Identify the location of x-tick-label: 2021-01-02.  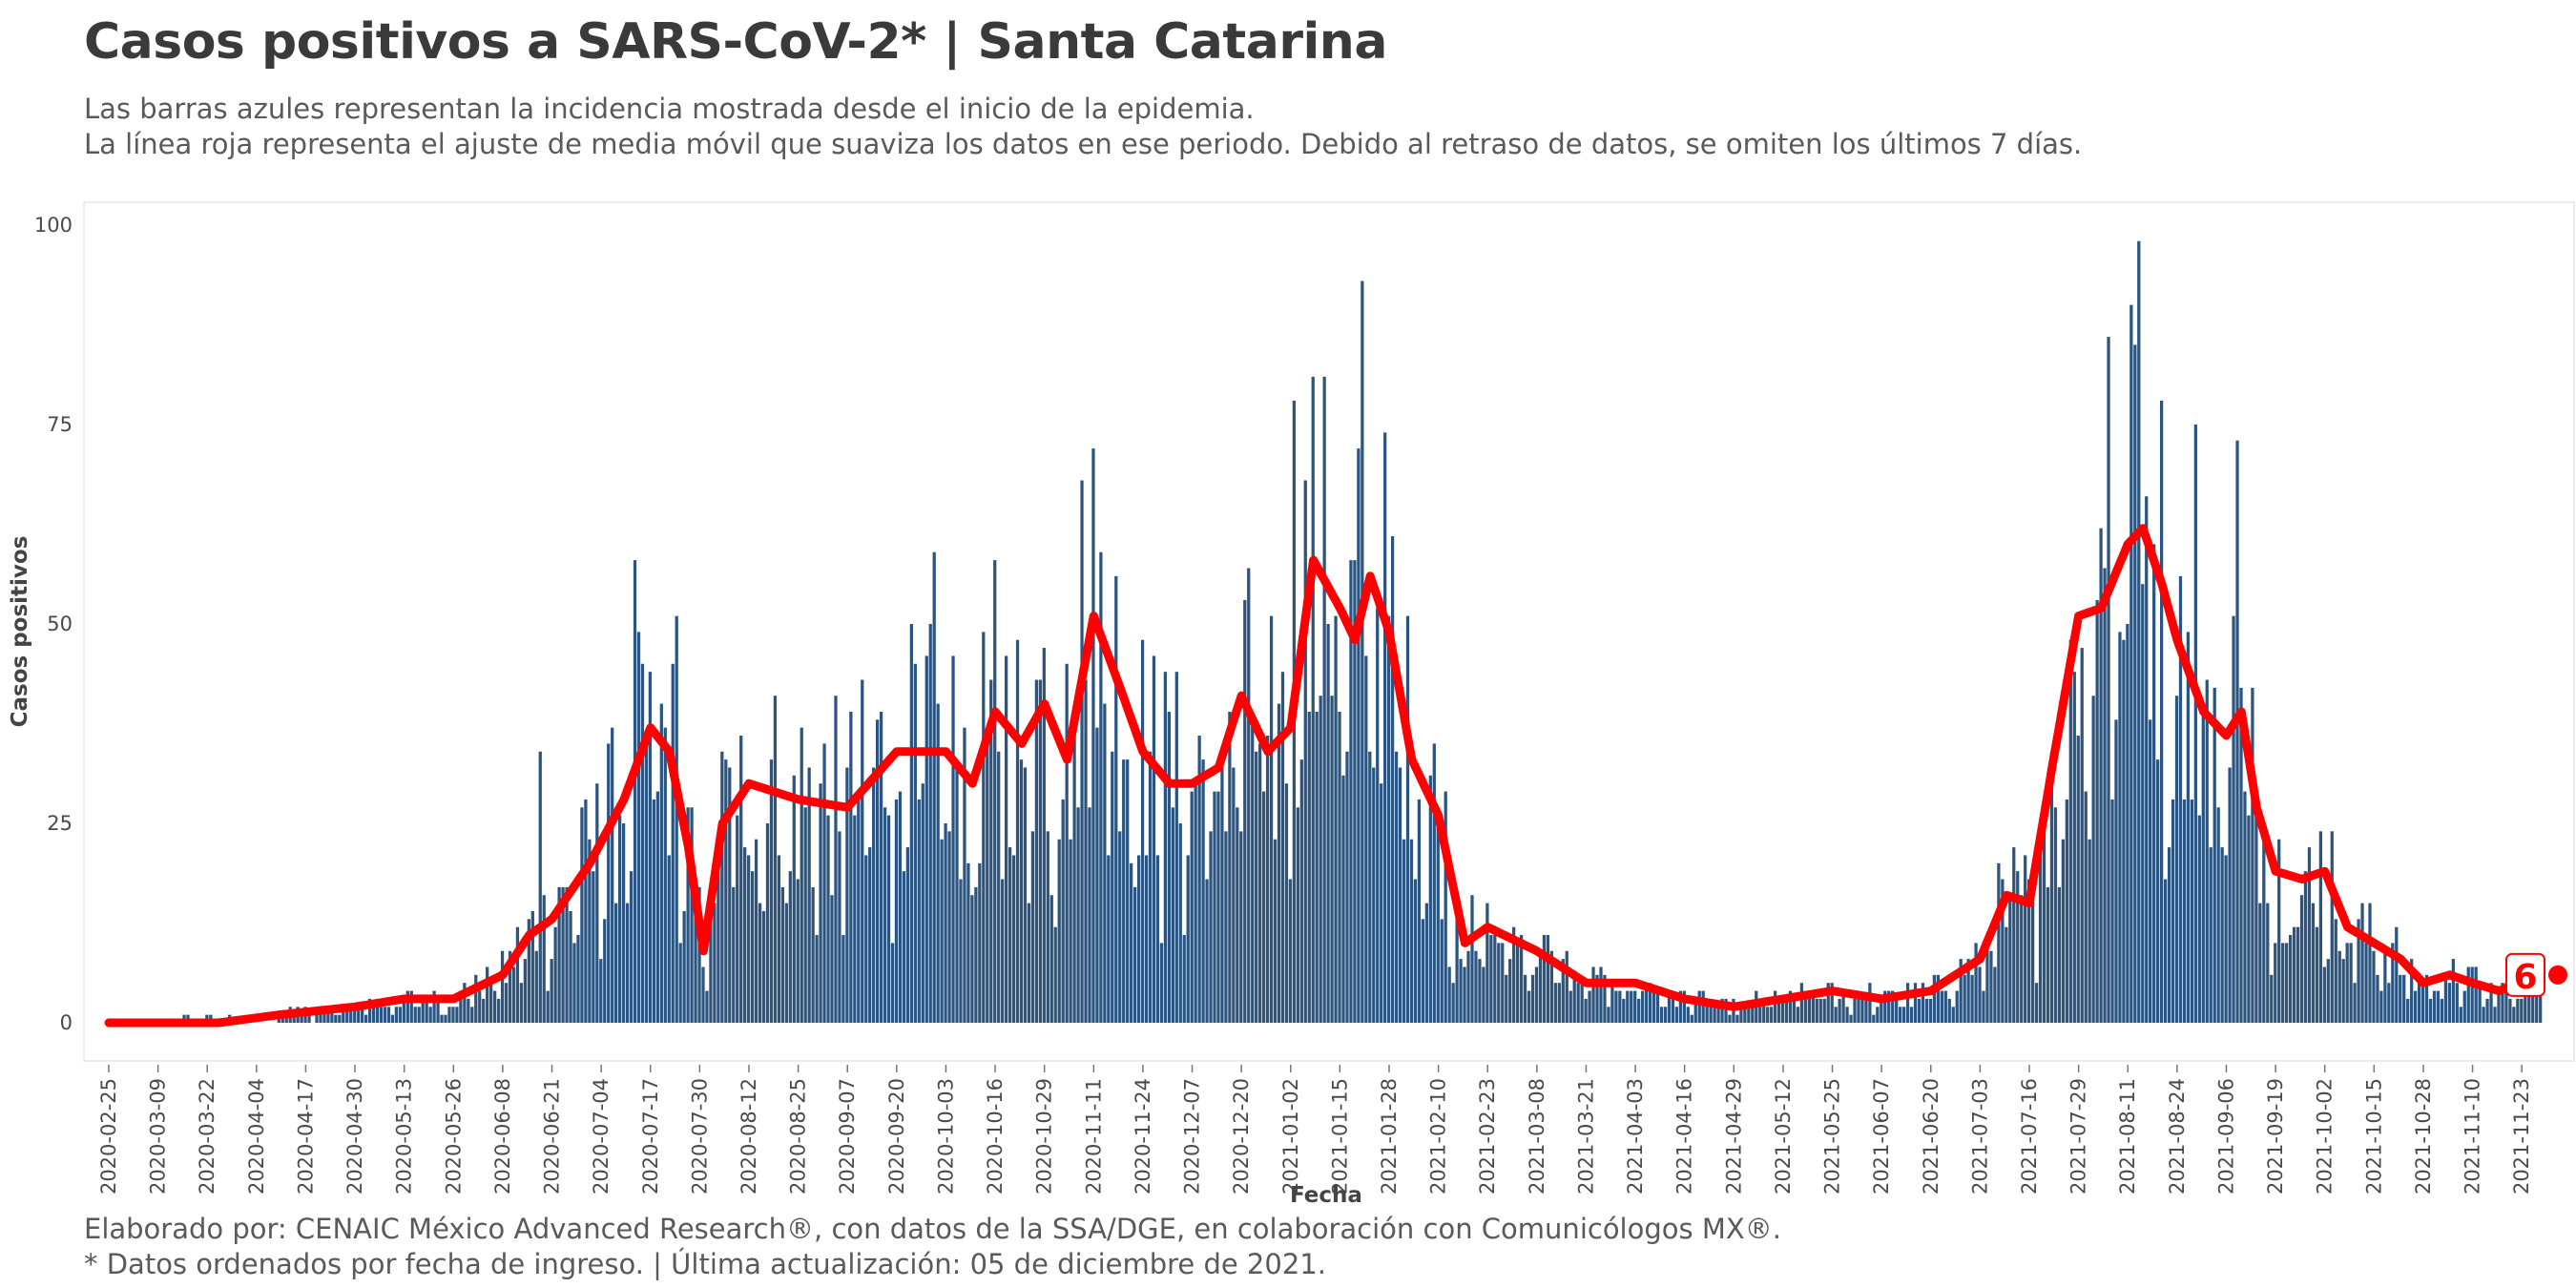
(1290, 1136).